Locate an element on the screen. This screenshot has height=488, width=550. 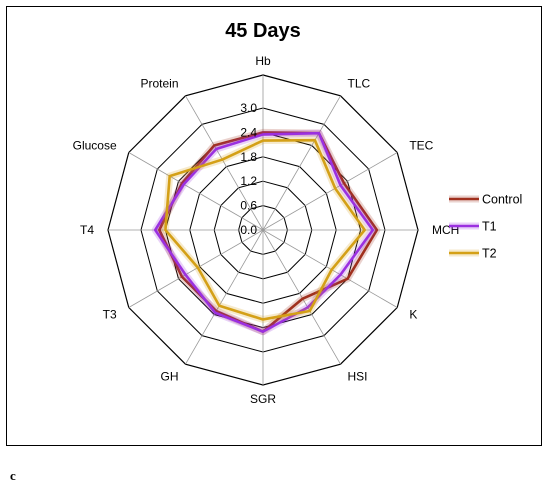
legend: Control T1 T2 is located at coordinates (485, 227).